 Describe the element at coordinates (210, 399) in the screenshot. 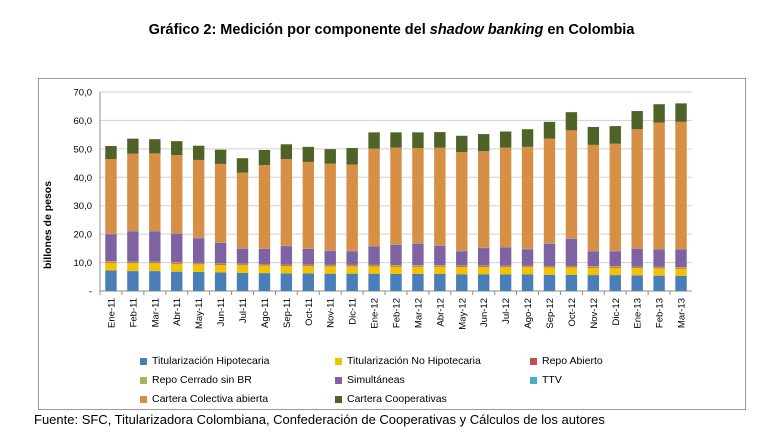

I see `legend-label: Cartera Colectiva abierta` at that location.